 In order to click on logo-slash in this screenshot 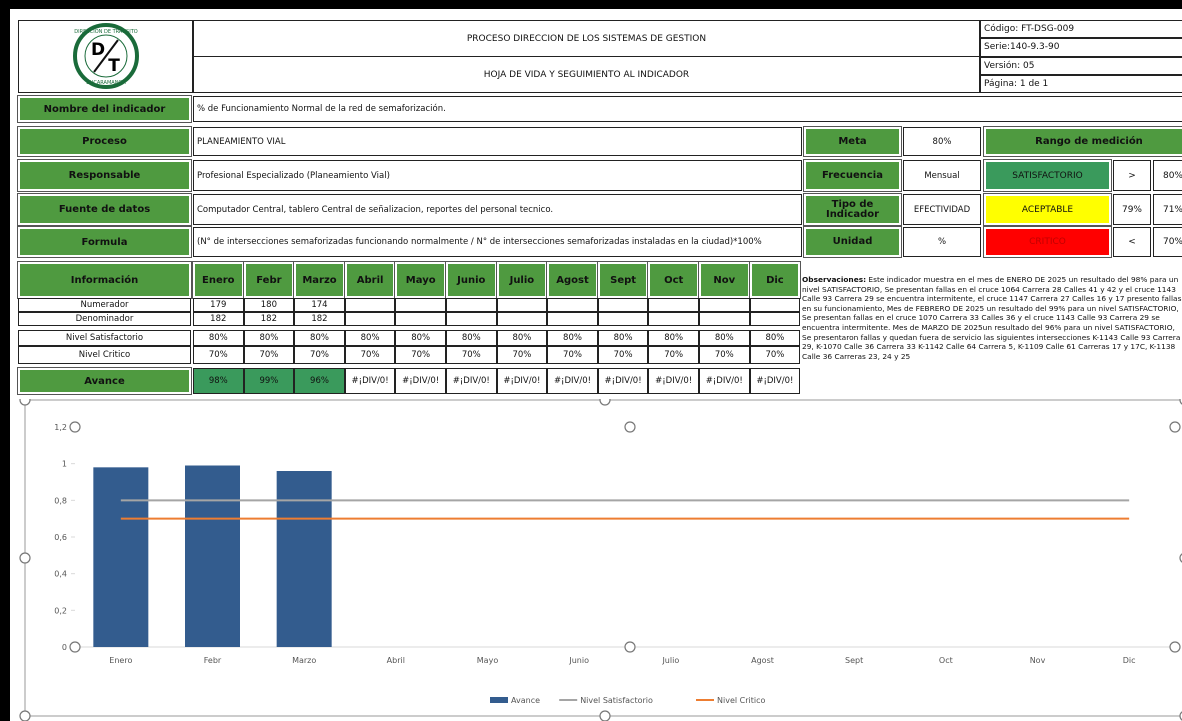, I will do `click(106, 56)`.